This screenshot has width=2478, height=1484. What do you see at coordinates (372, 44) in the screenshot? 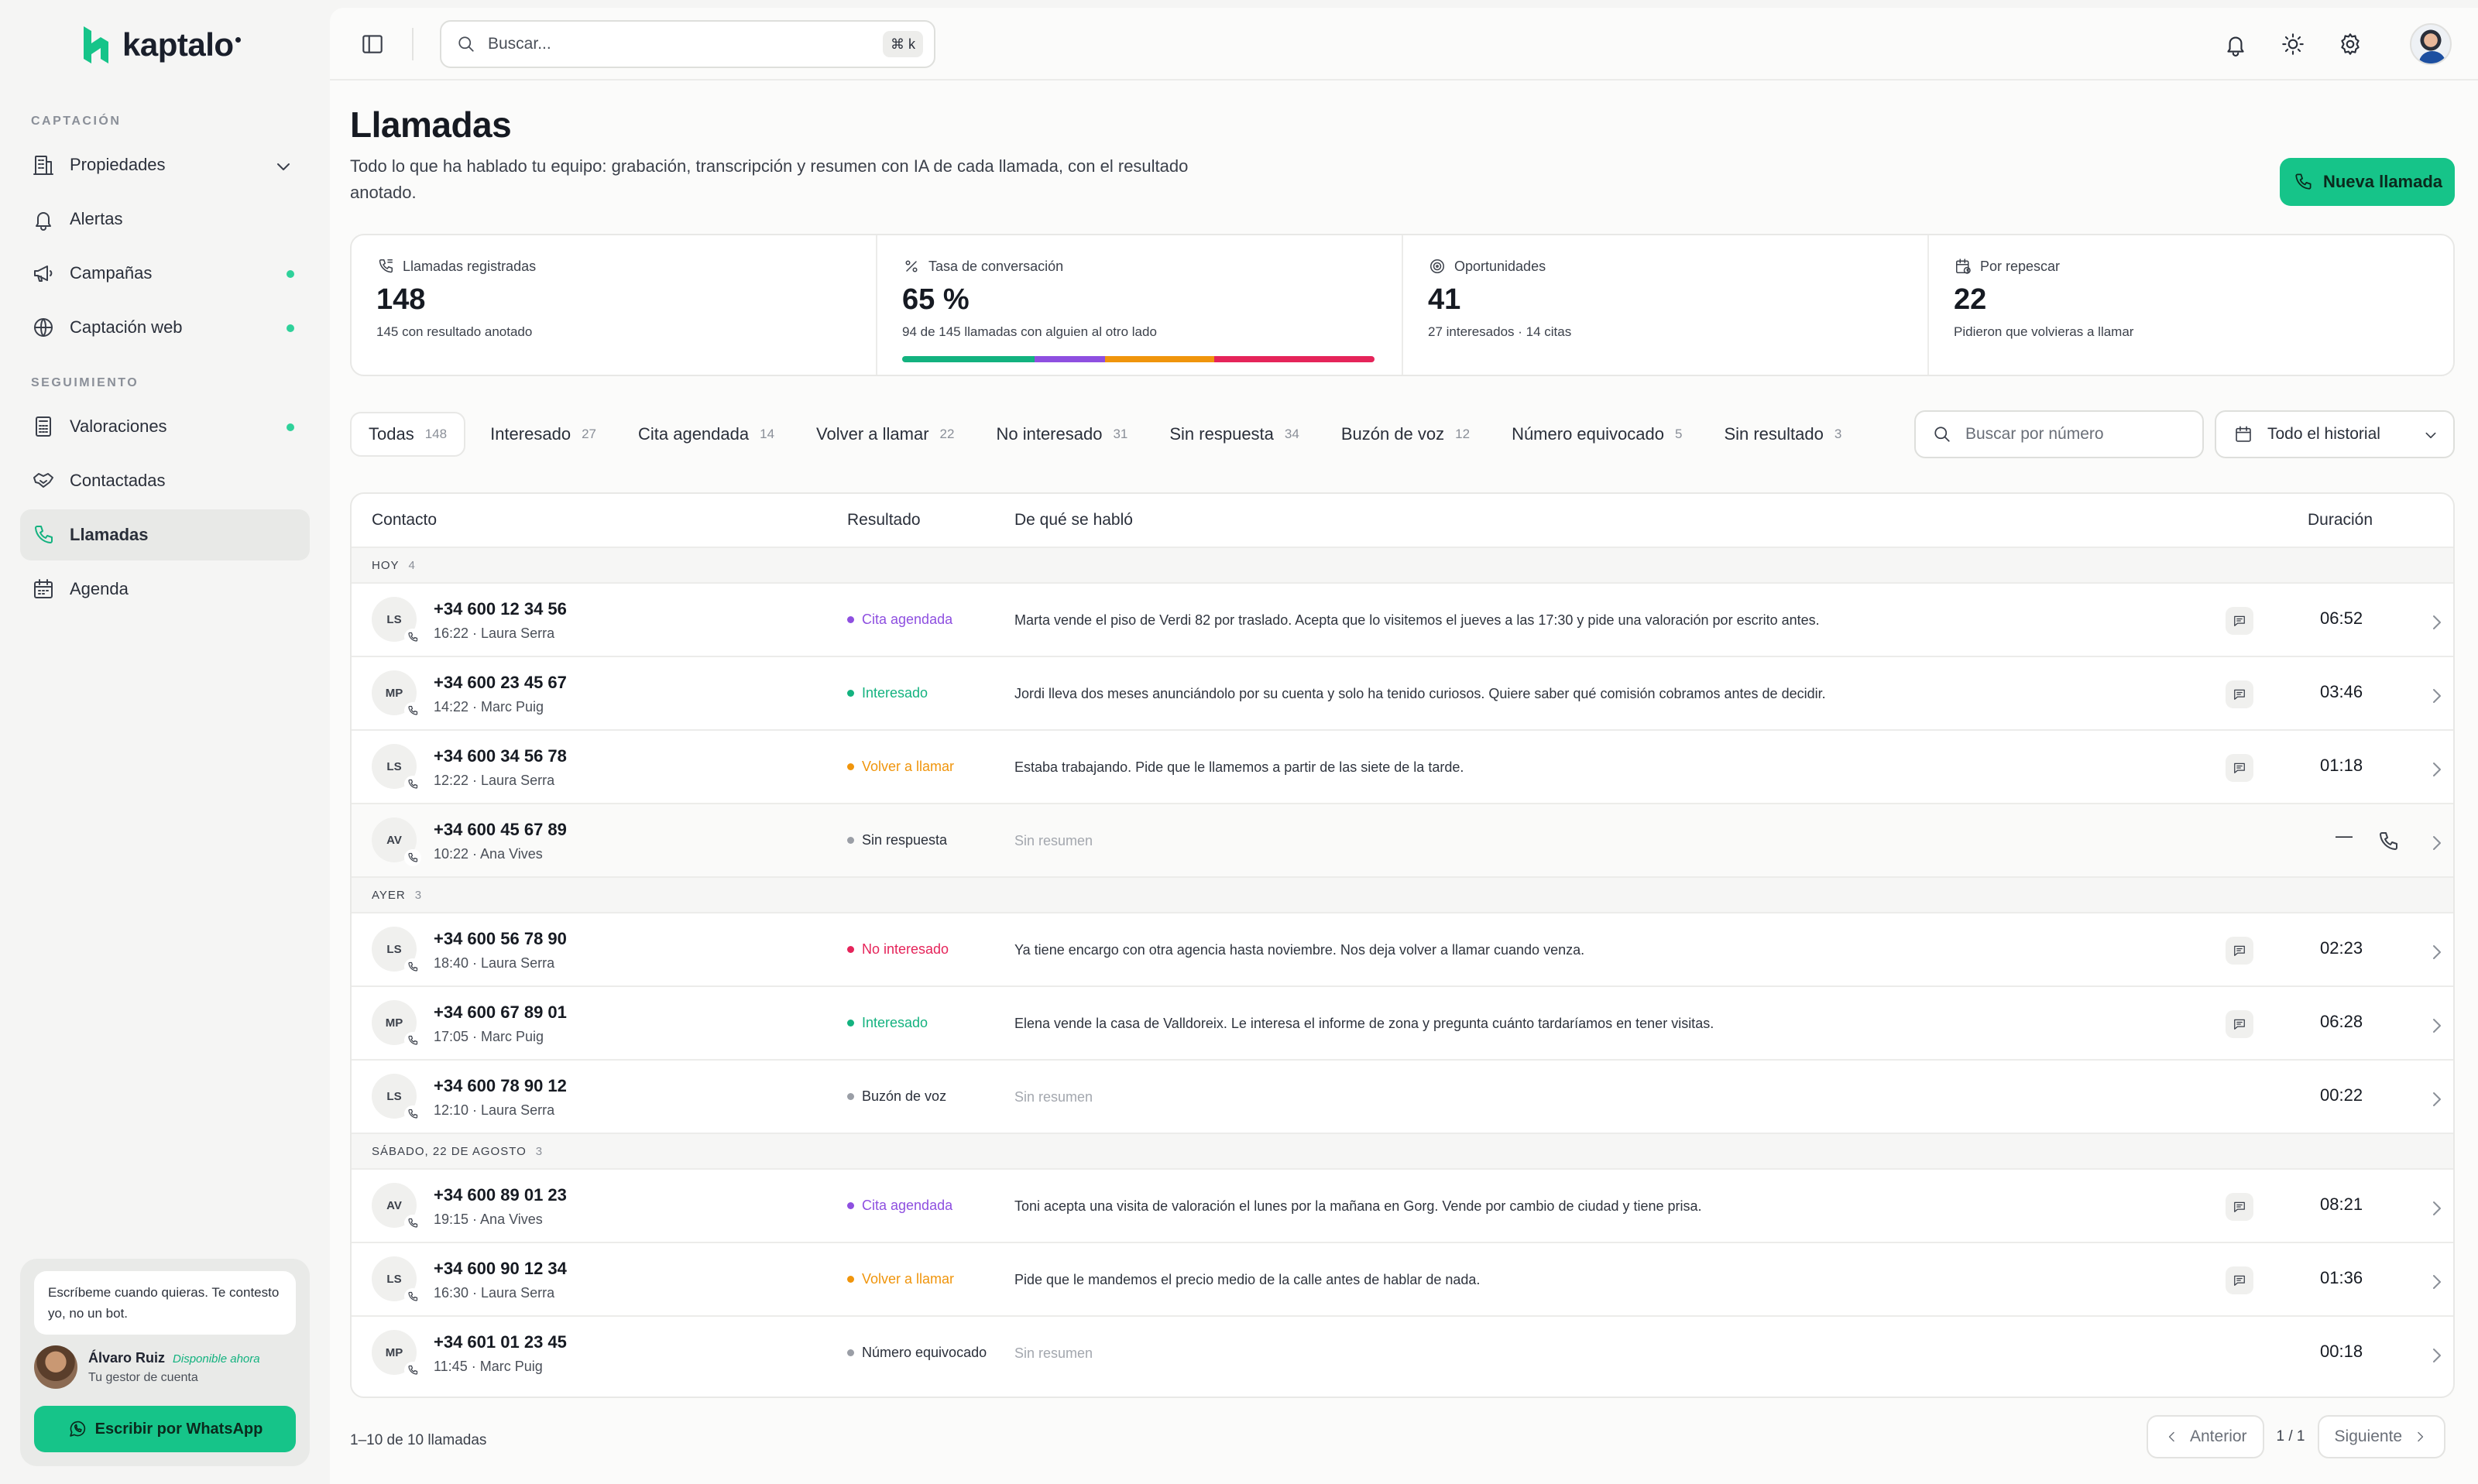
I see `sidebar-toggle-icon` at bounding box center [372, 44].